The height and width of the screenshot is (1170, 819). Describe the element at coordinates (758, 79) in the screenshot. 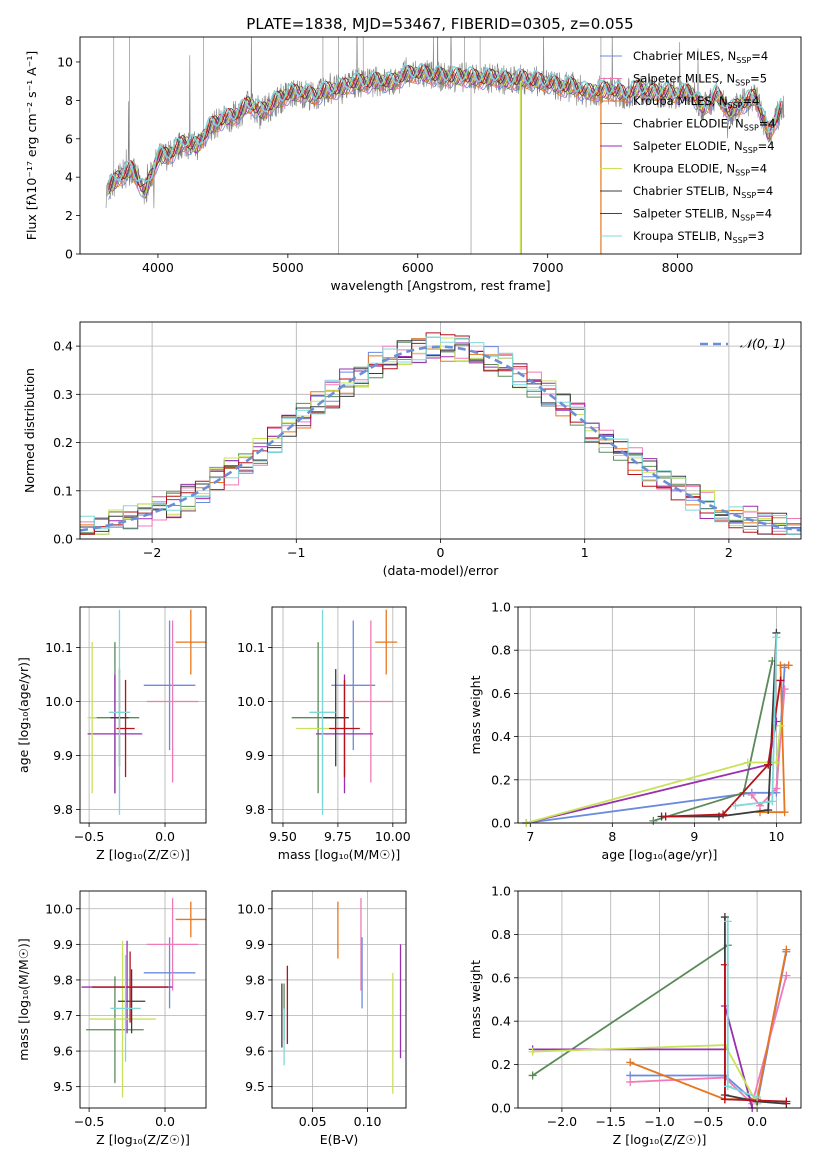

I see `legend-suffix: =5` at that location.